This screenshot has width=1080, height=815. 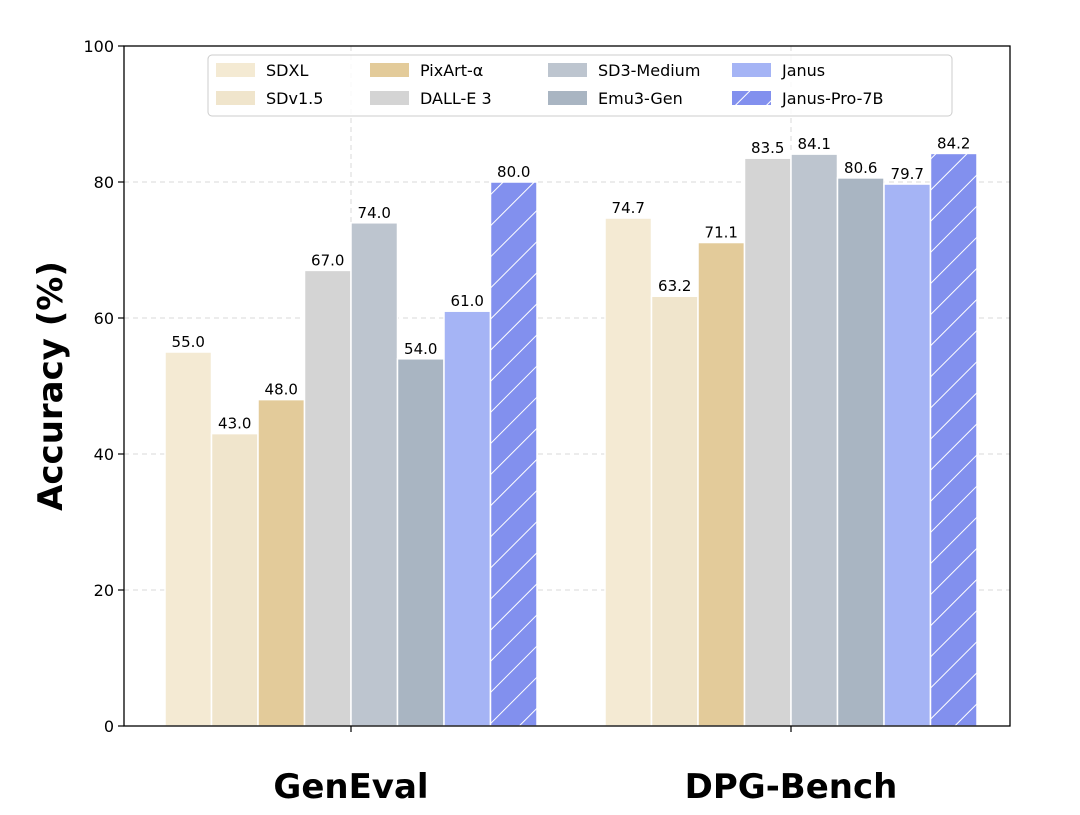 What do you see at coordinates (350, 787) in the screenshot?
I see `x-tick-label: GenEval` at bounding box center [350, 787].